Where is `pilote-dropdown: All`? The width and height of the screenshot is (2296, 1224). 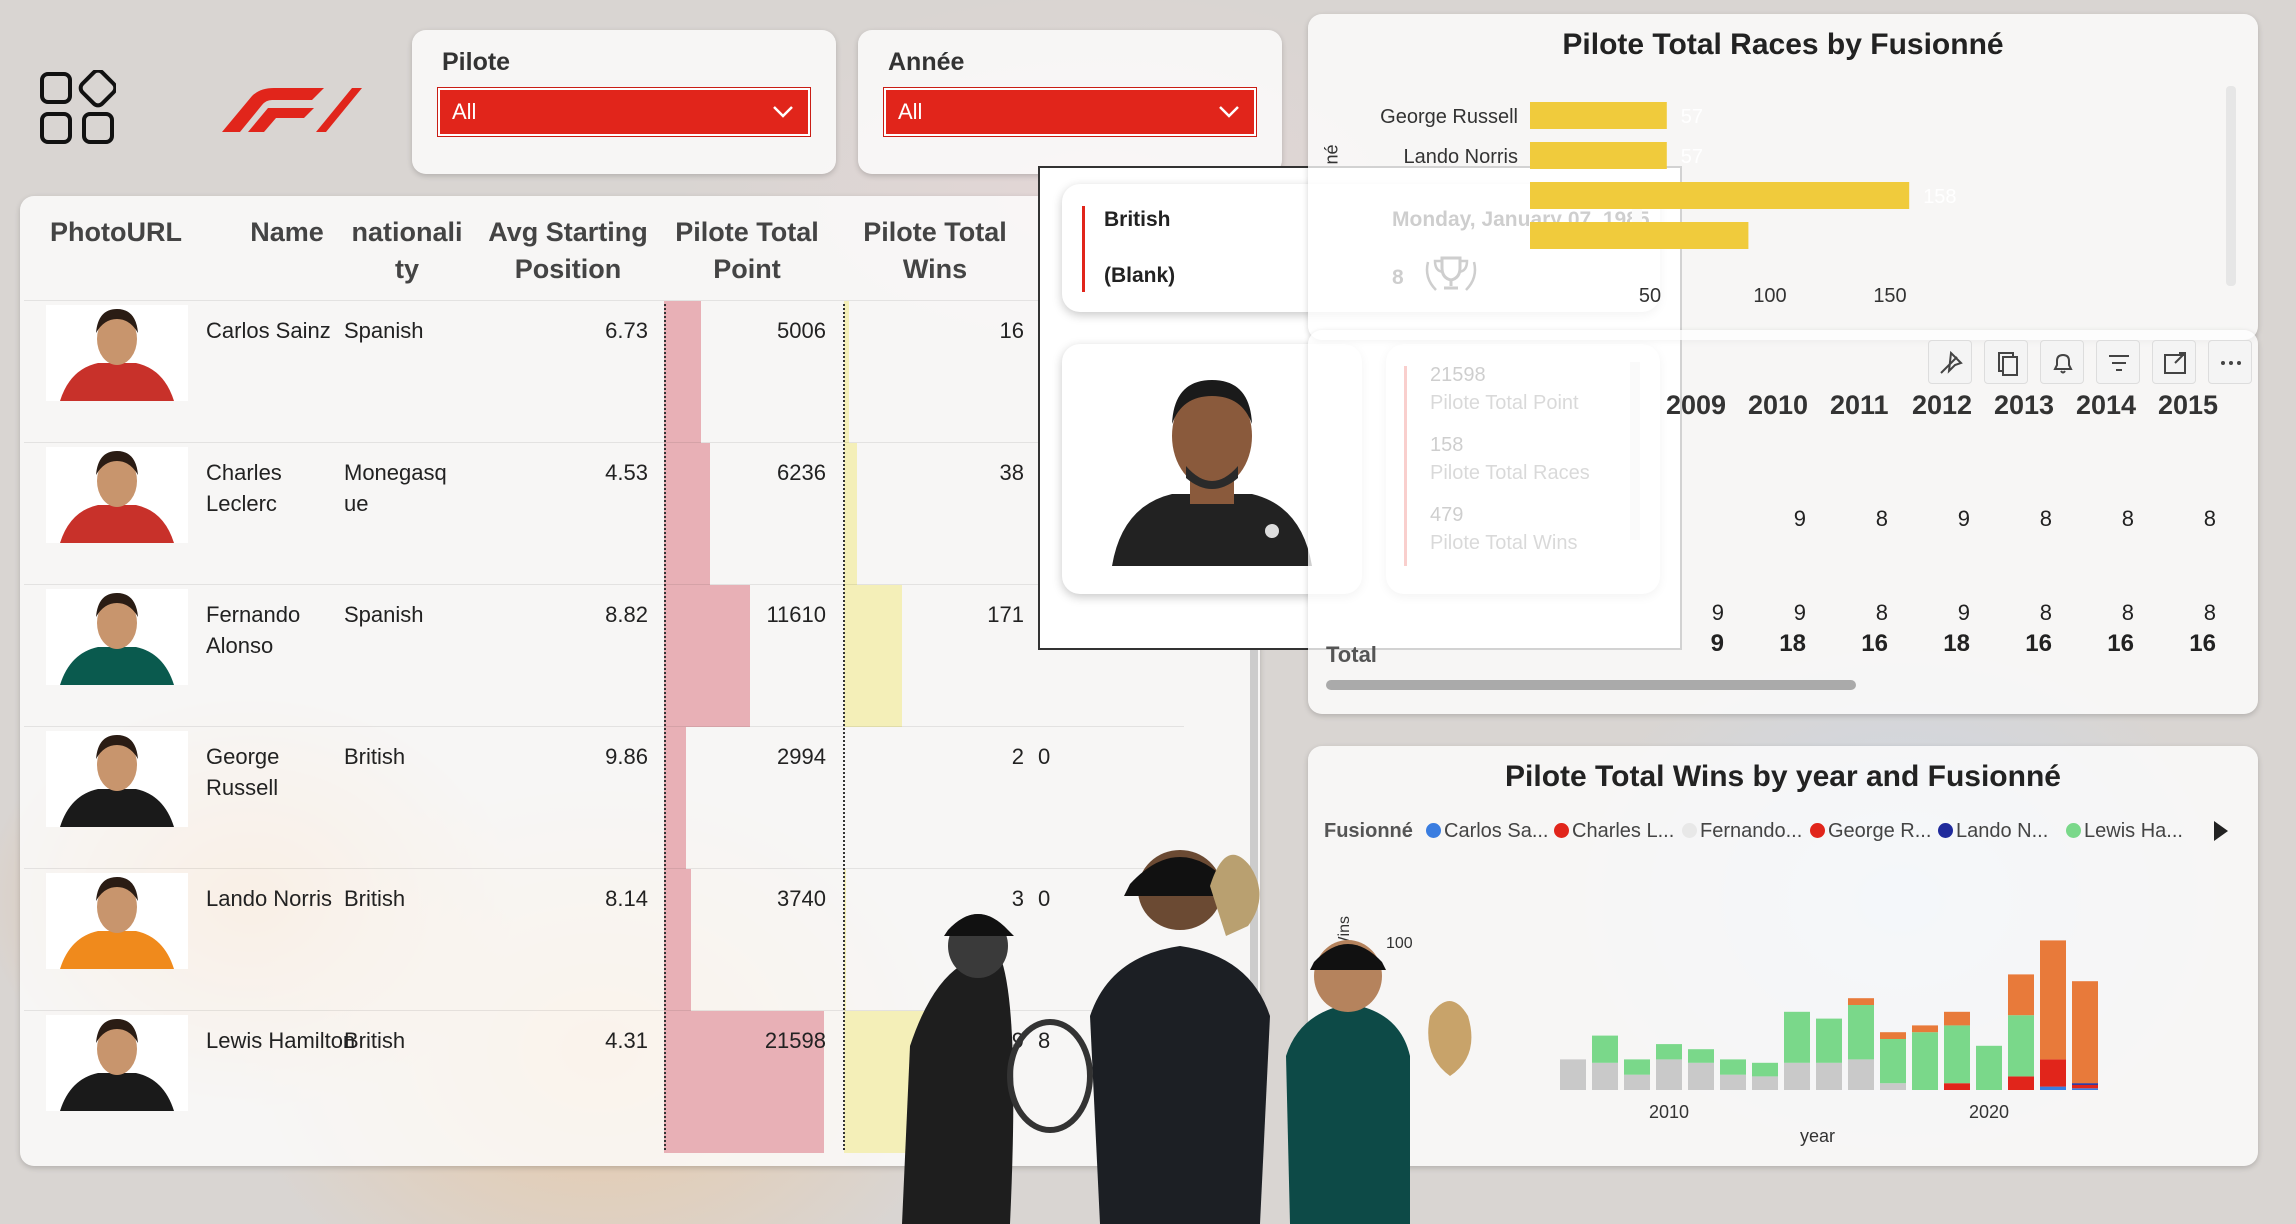
pilote-dropdown: All is located at coordinates (624, 112).